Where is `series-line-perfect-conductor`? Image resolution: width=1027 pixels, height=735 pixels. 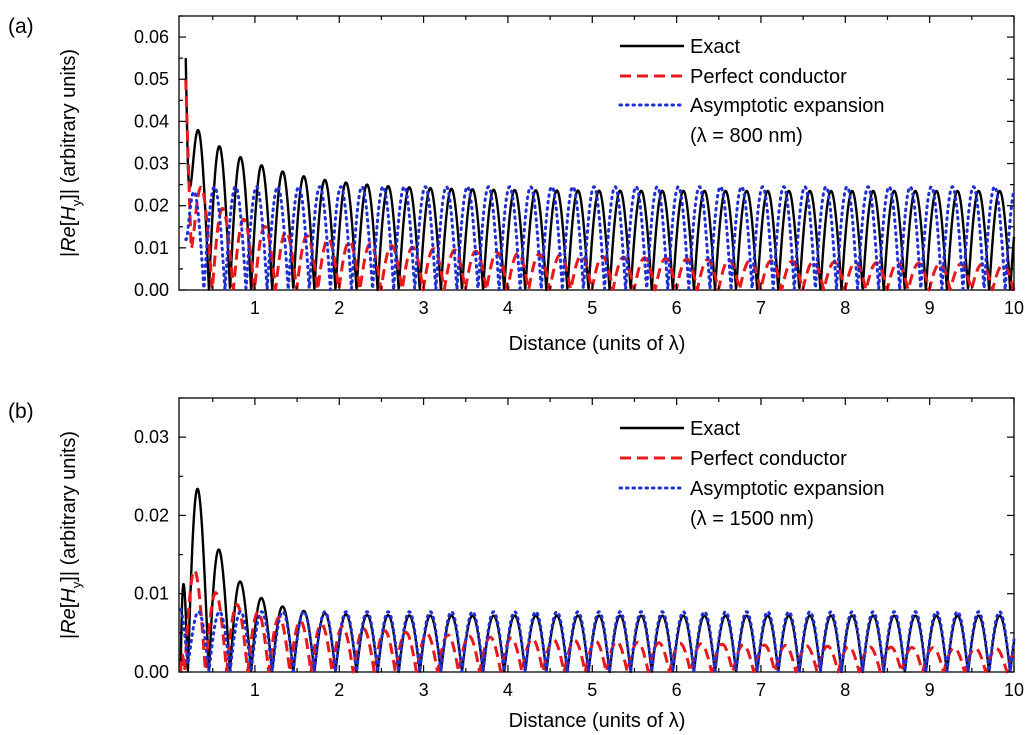
series-line-perfect-conductor is located at coordinates (597, 621).